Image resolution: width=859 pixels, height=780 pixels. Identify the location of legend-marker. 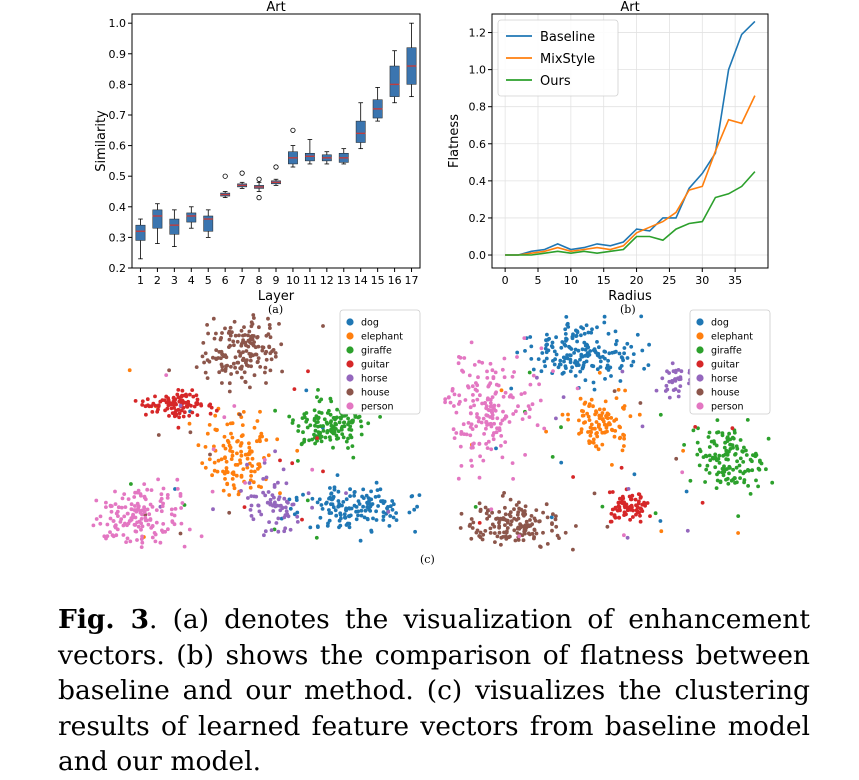
(700, 322).